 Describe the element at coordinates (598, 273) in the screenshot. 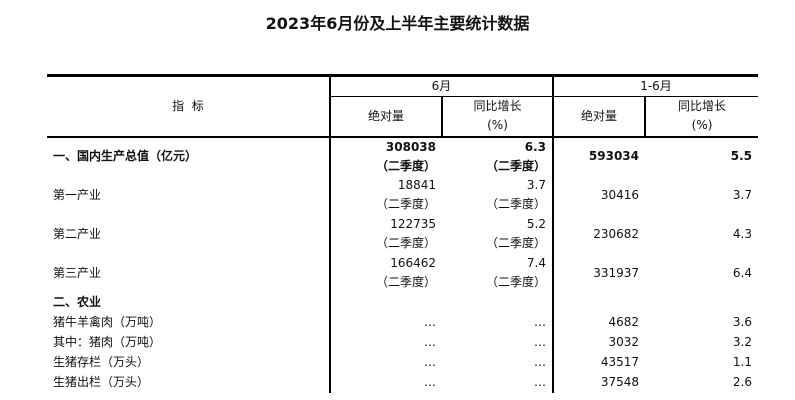

I see `ytd-abs: 331937` at that location.